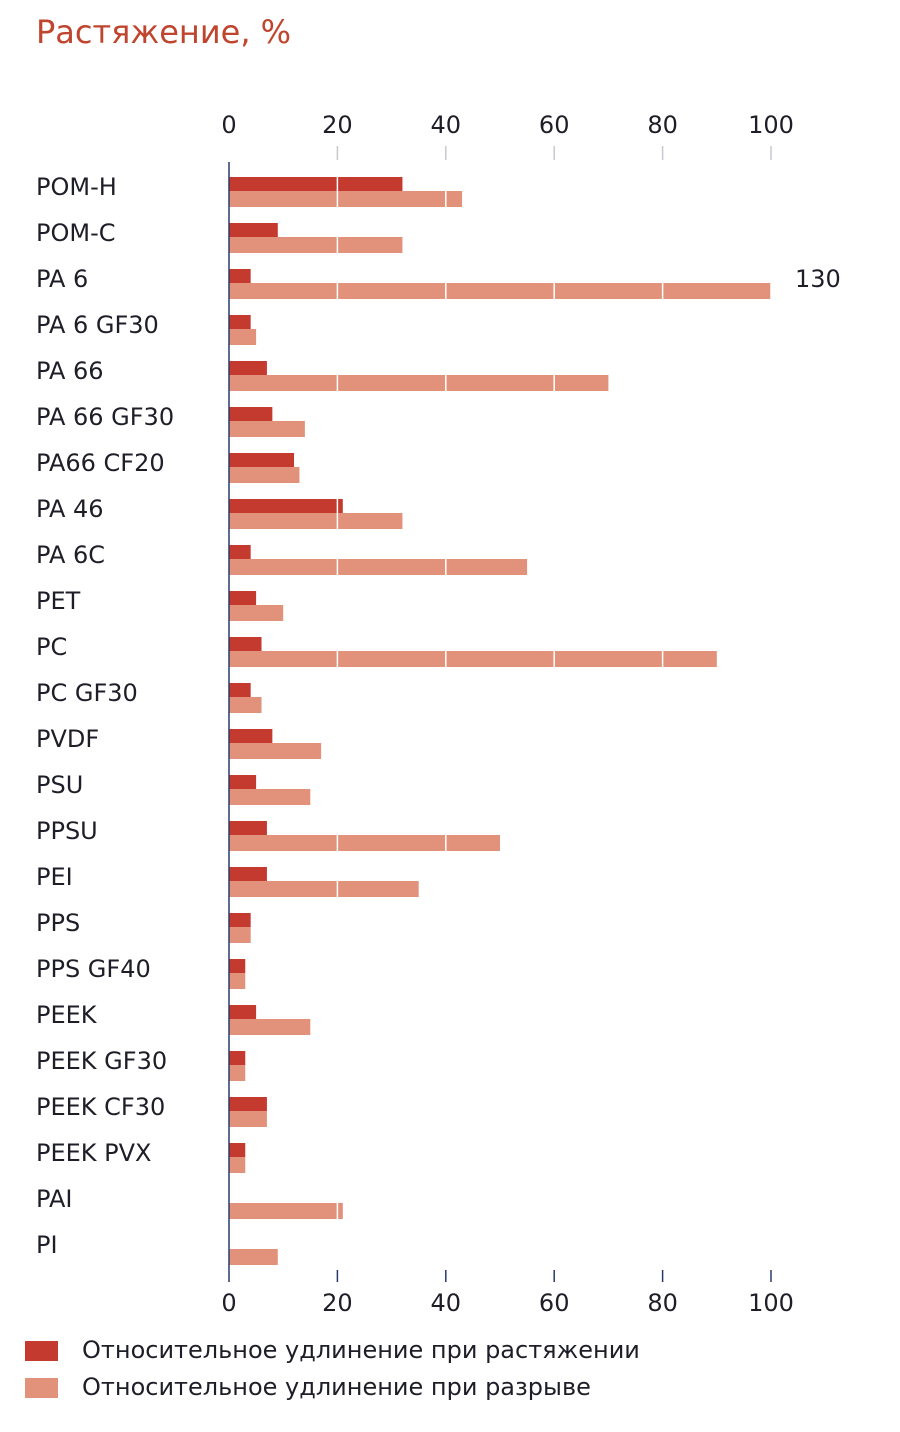 The height and width of the screenshot is (1432, 900). Describe the element at coordinates (87, 693) in the screenshot. I see `category-label: PC GF30` at that location.